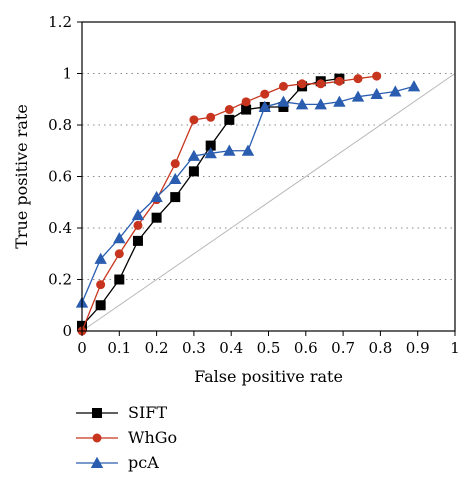  I want to click on x-tick-label: 0, so click(82, 348).